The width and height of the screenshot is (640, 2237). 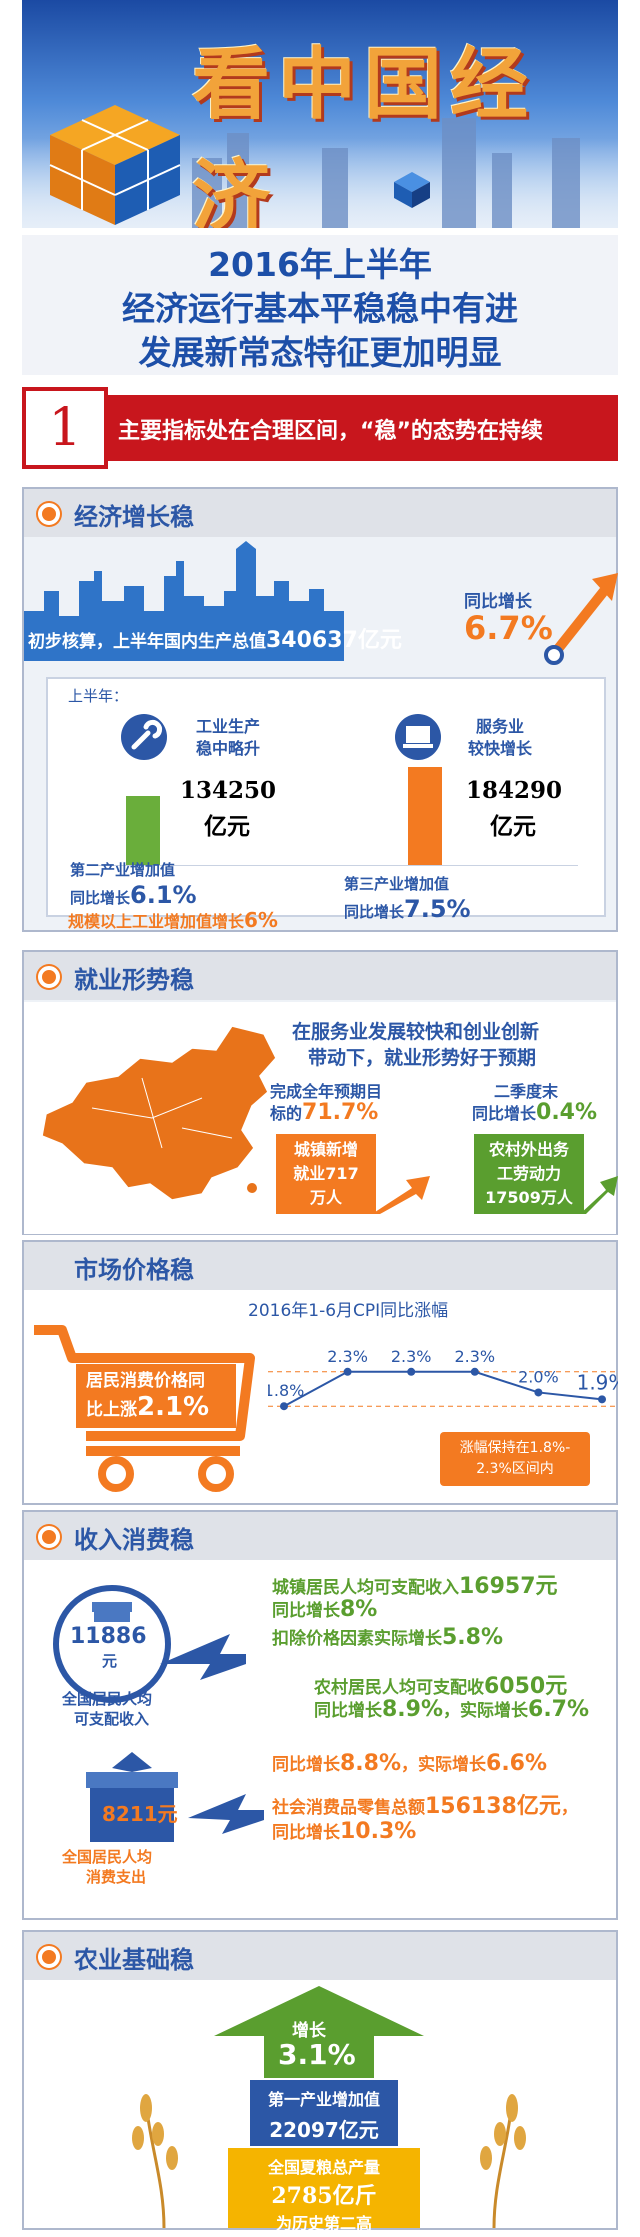 What do you see at coordinates (107, 1857) in the screenshot?
I see `avg-spend-label-1: 全国居民人均` at bounding box center [107, 1857].